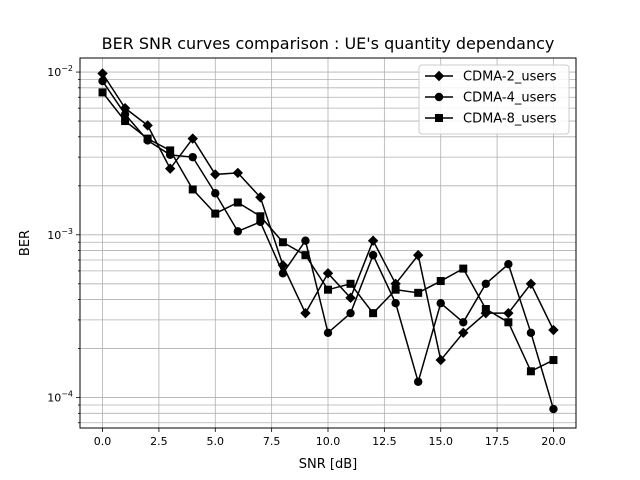 The height and width of the screenshot is (480, 640). What do you see at coordinates (159, 441) in the screenshot?
I see `x-tick-label: 2.5` at bounding box center [159, 441].